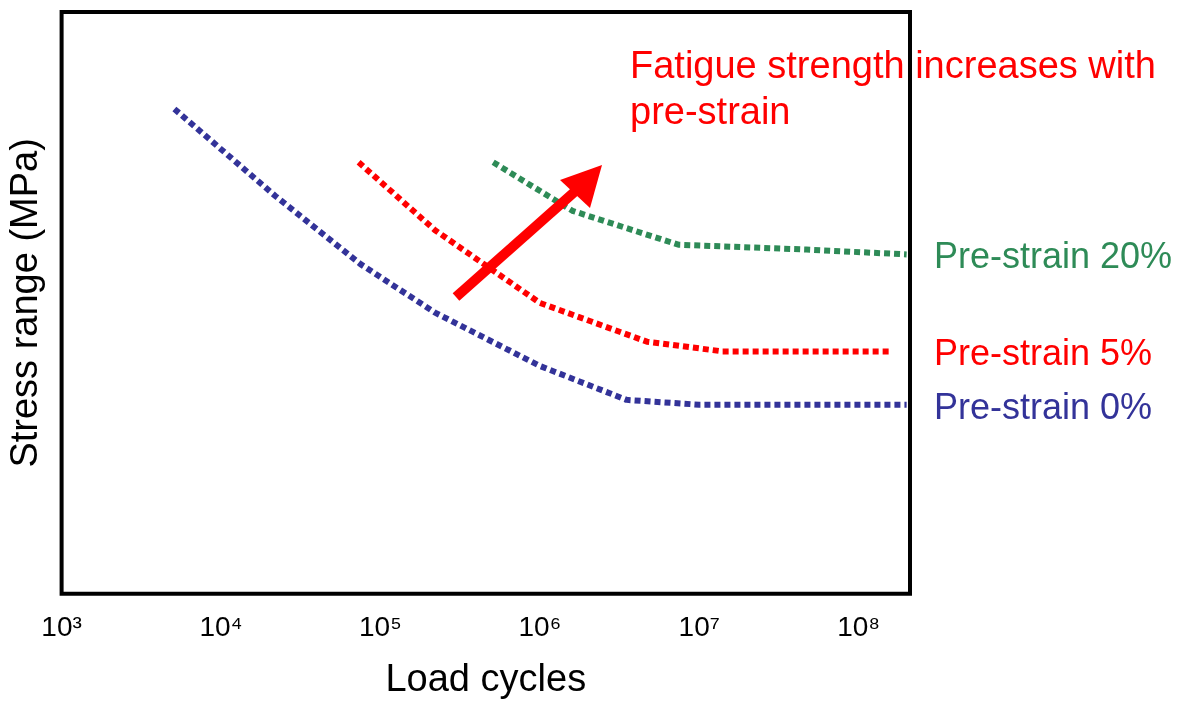 The height and width of the screenshot is (707, 1200). Describe the element at coordinates (486, 677) in the screenshot. I see `x-axis-title: Load cycles` at that location.